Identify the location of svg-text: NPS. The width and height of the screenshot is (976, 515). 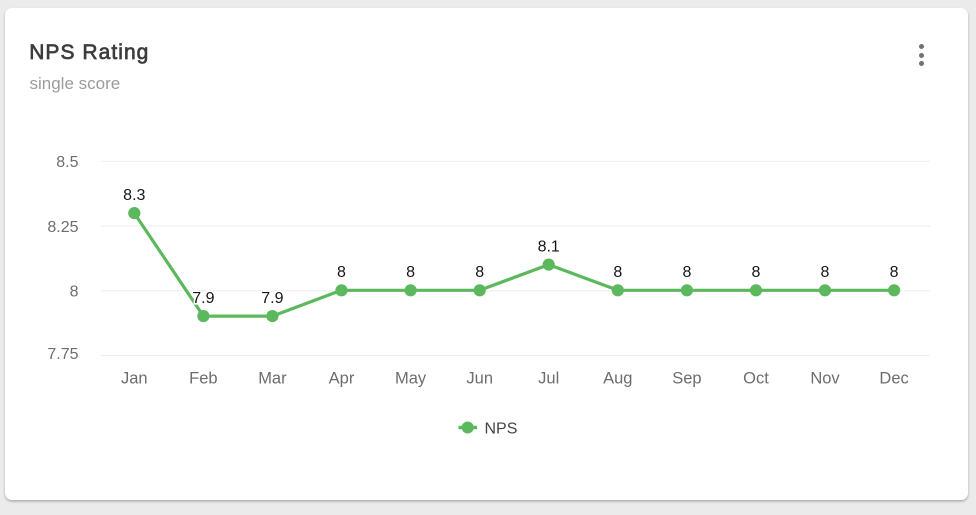
(501, 428).